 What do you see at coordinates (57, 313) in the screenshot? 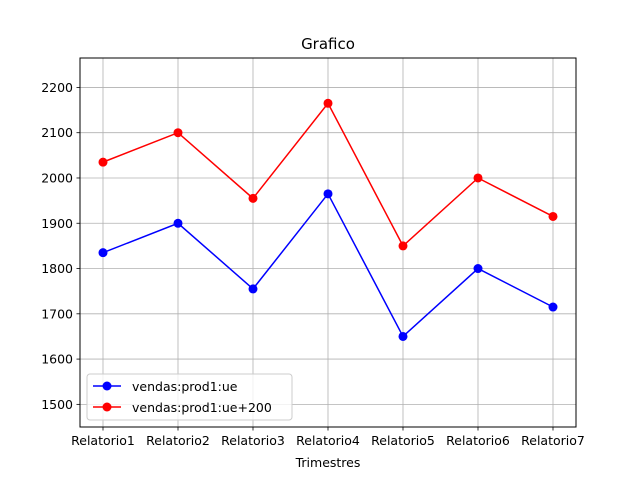
I see `y-tick-label: 1700` at bounding box center [57, 313].